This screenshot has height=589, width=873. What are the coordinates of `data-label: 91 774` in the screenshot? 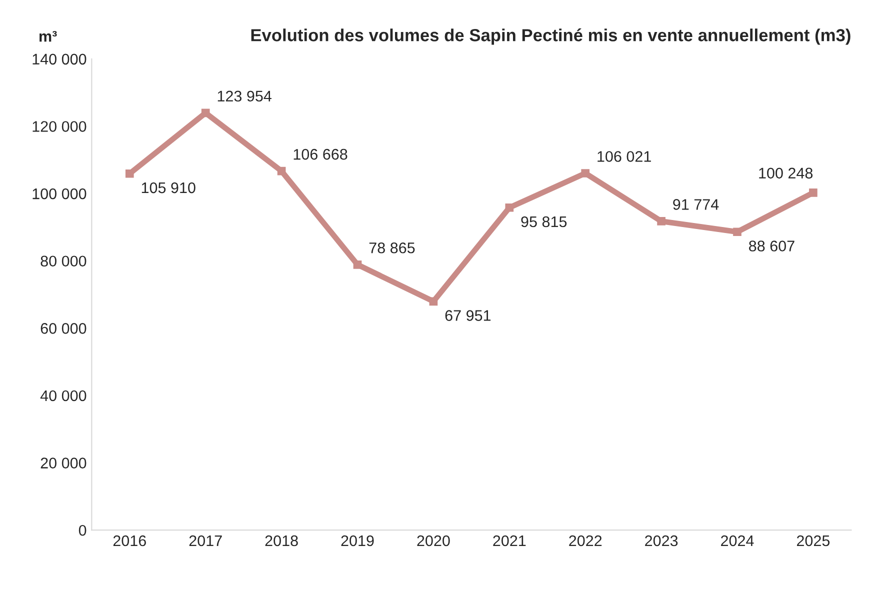 It's located at (696, 204).